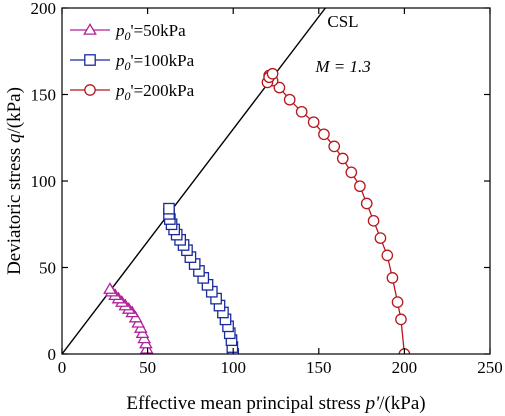  Describe the element at coordinates (490, 367) in the screenshot. I see `x-tick-label: 250` at that location.